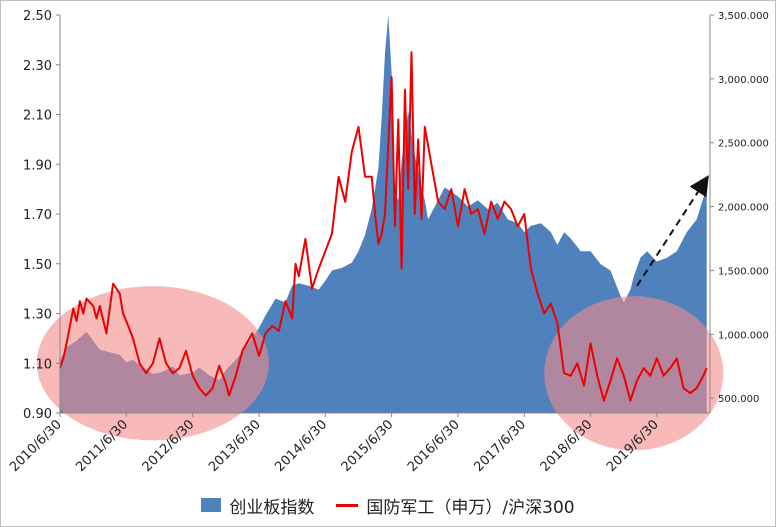  I want to click on y-left-tick-label: 1.30, so click(37, 315).